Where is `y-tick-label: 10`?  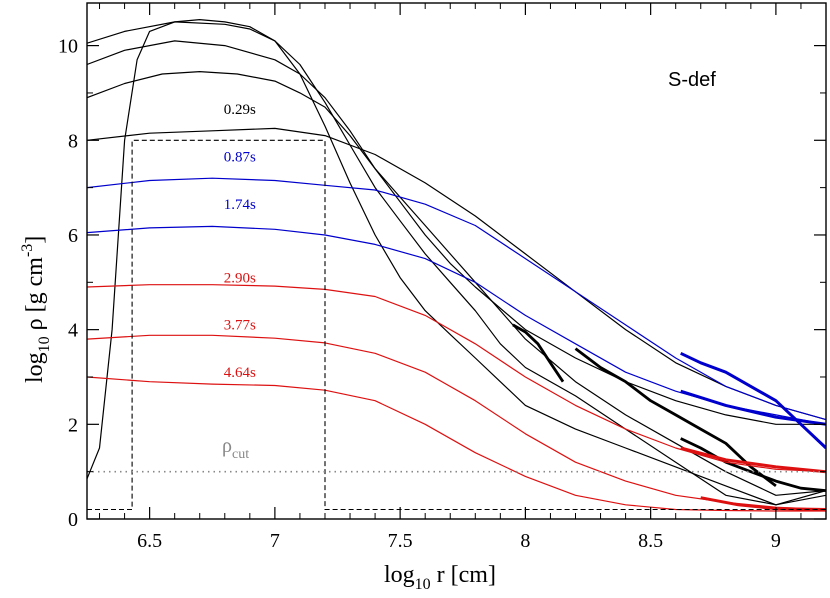
y-tick-label: 10 is located at coordinates (68, 47).